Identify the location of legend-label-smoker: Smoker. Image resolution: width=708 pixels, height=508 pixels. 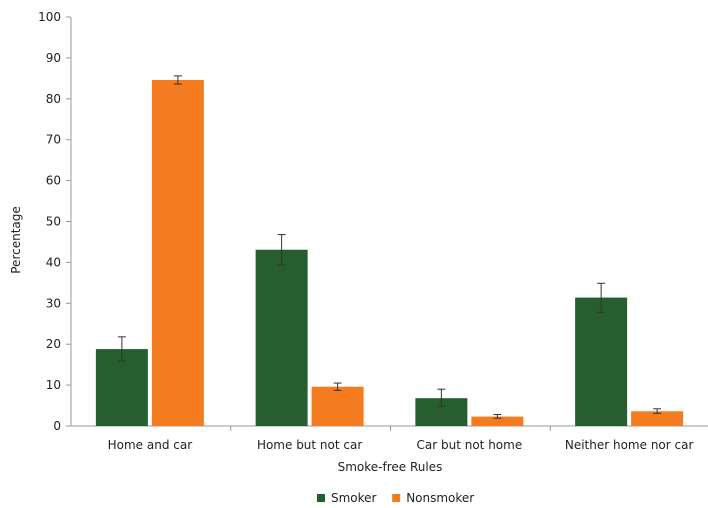
(354, 498).